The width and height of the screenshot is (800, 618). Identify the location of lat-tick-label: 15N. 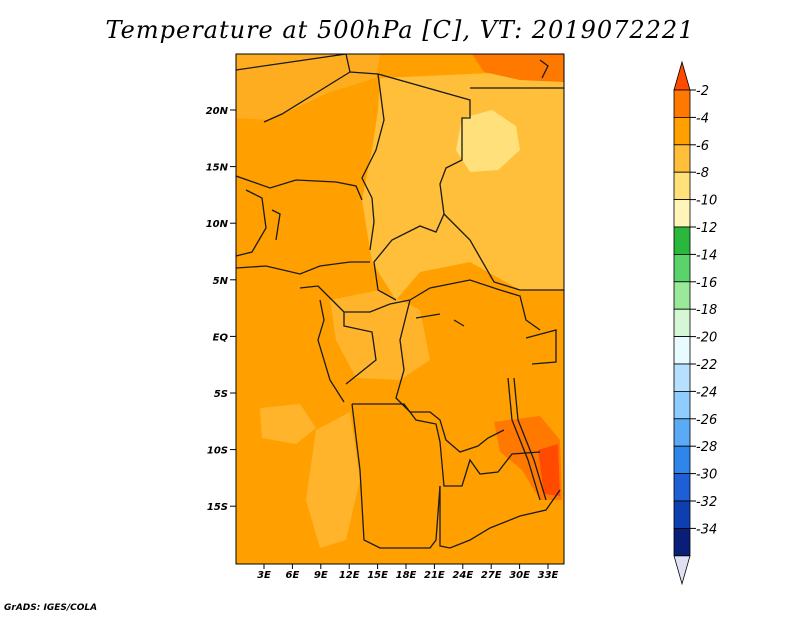
(217, 168).